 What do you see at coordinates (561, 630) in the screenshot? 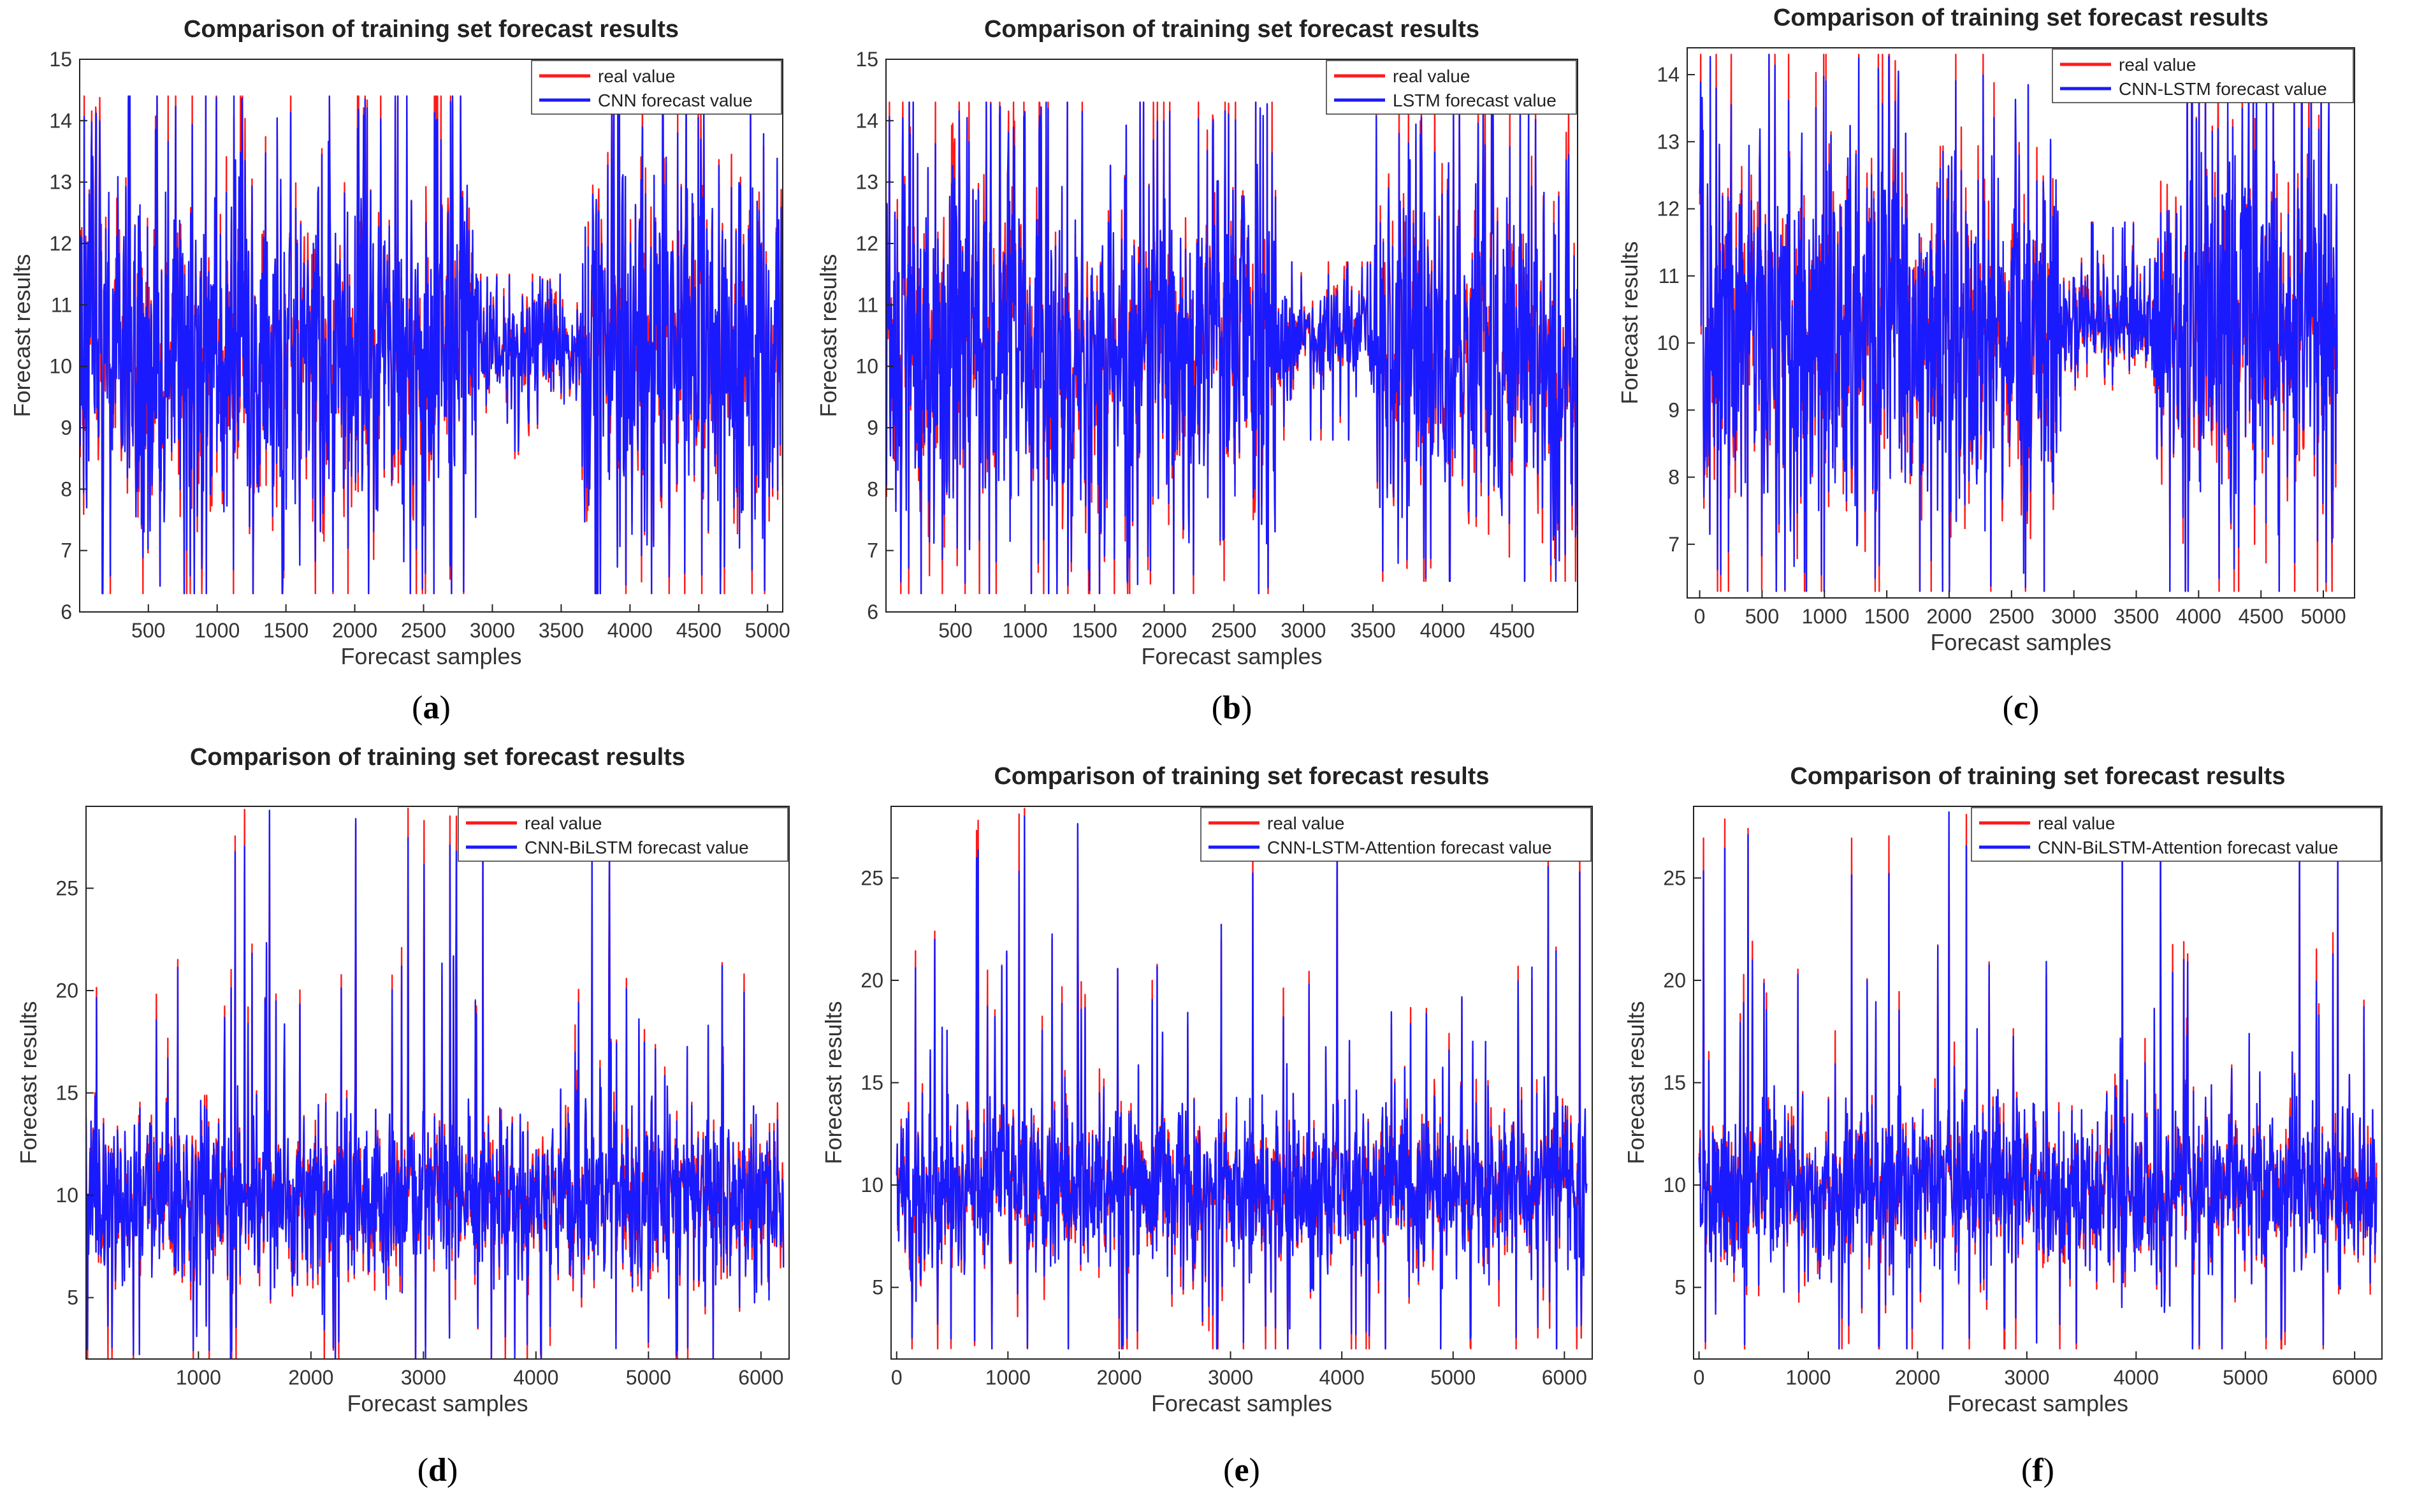
I see `x-tick-label: 3500` at bounding box center [561, 630].